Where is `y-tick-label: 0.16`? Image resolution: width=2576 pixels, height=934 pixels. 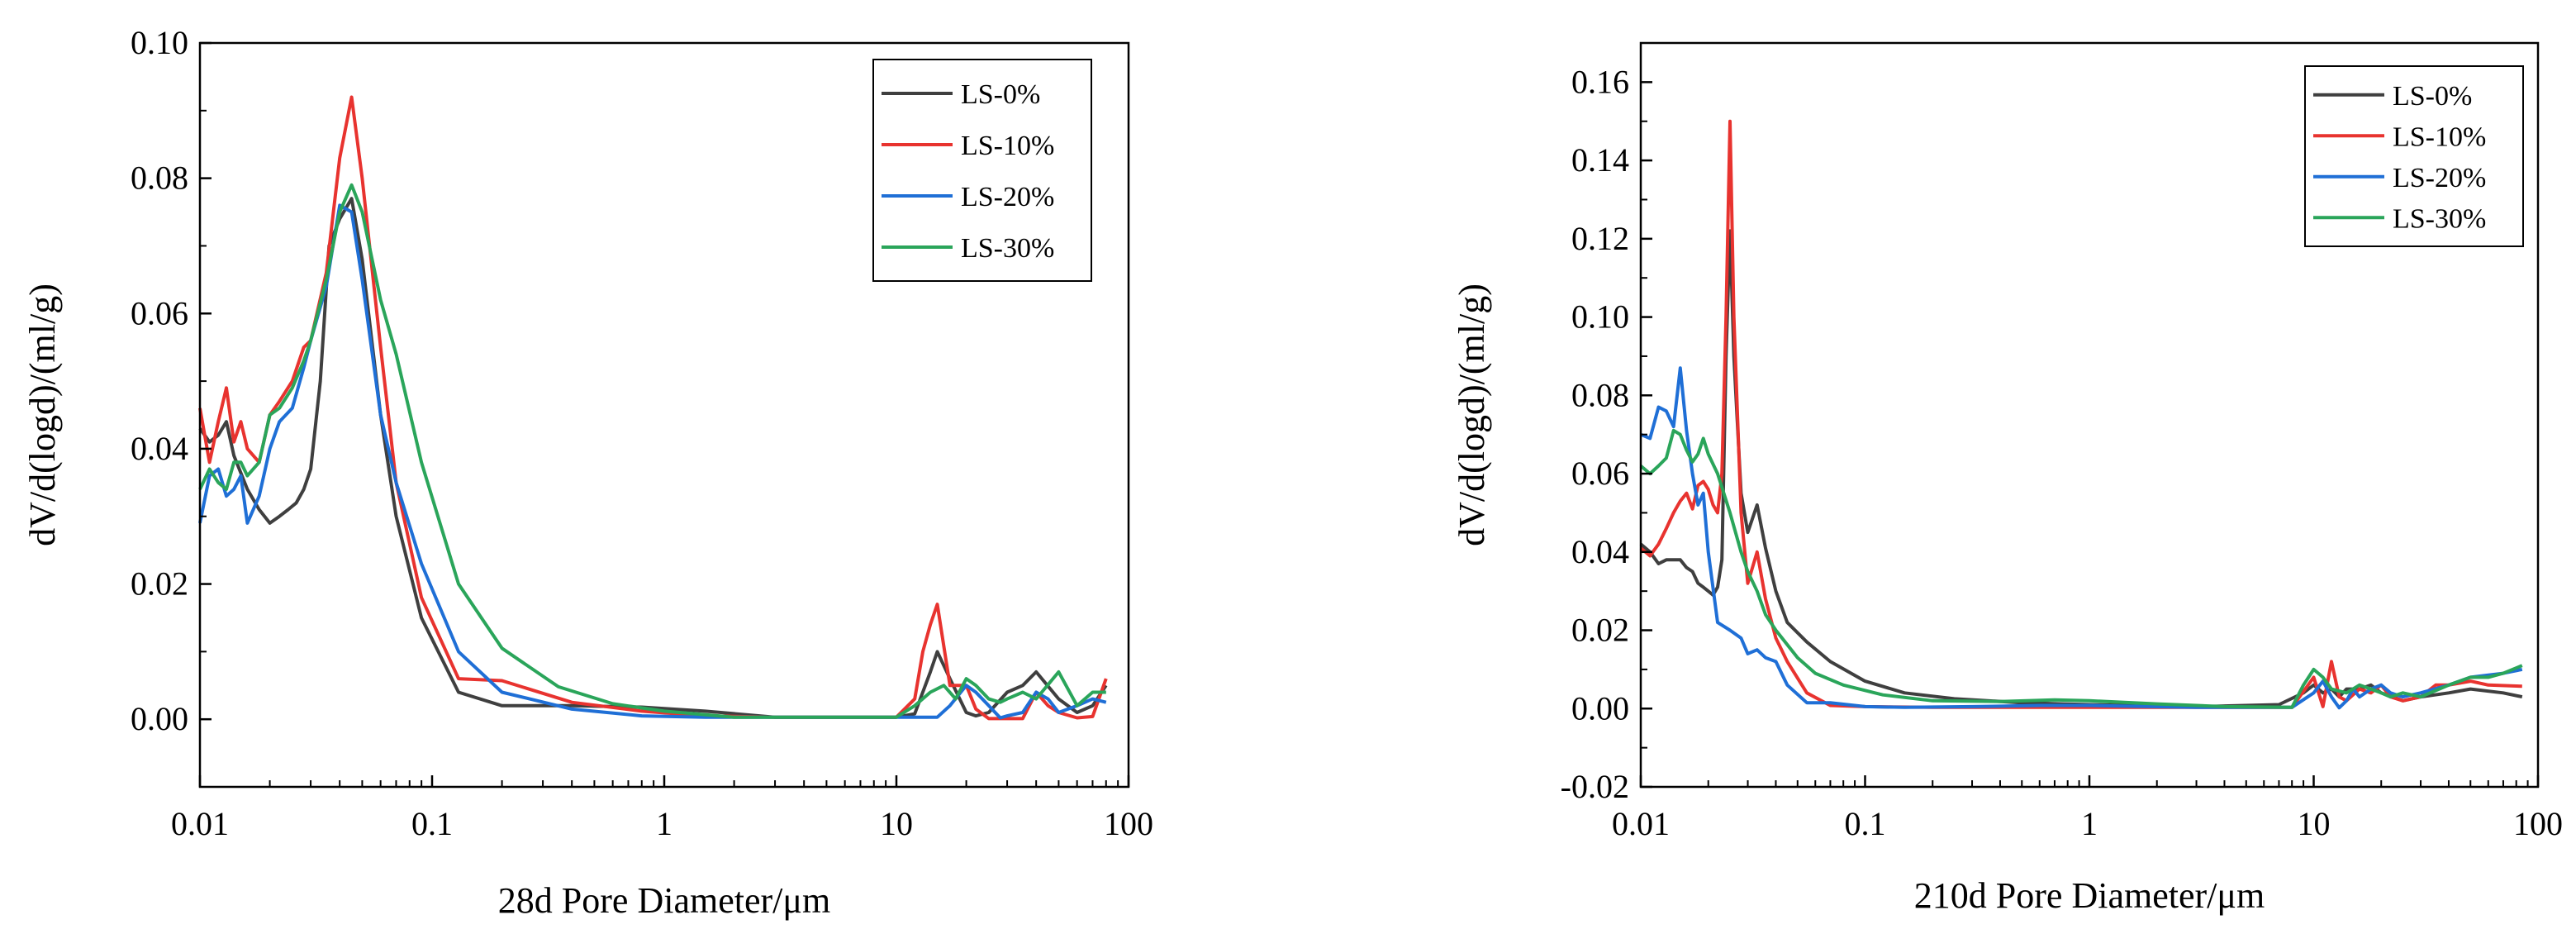
y-tick-label: 0.16 is located at coordinates (1600, 81).